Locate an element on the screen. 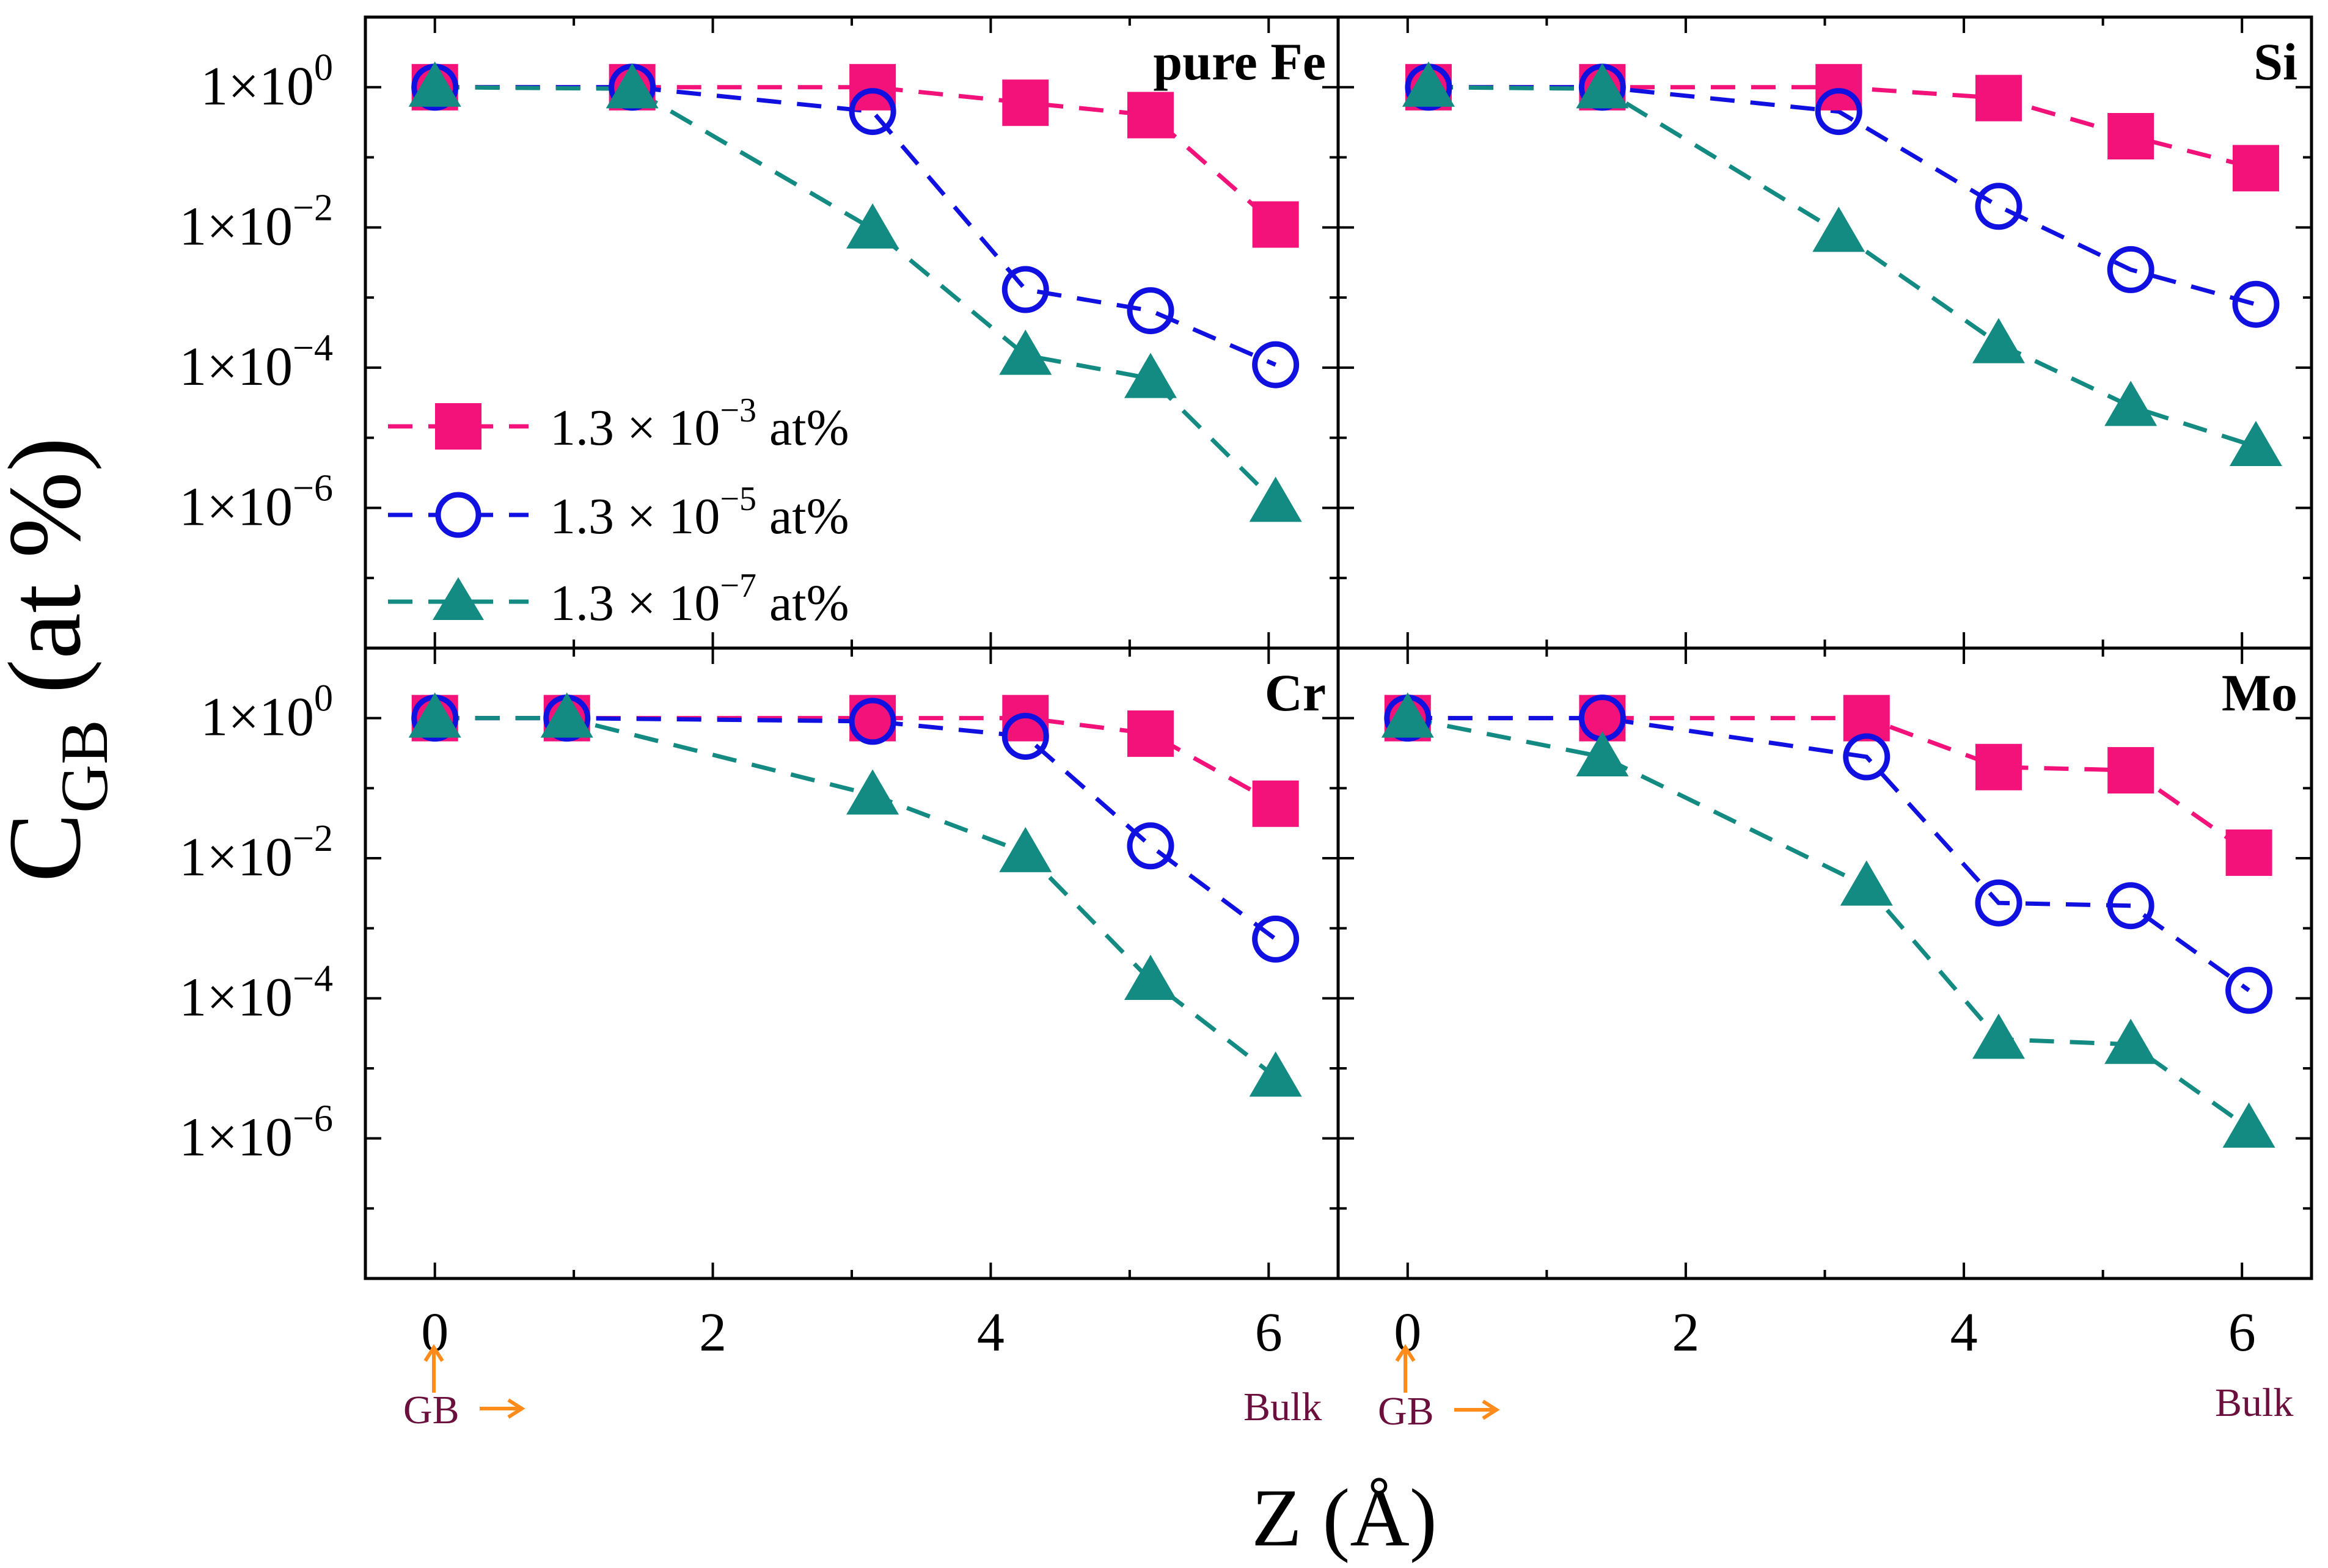 The height and width of the screenshot is (1568, 2328). legend-entry-1: 1.3 × 10−3 at% is located at coordinates (618, 424).